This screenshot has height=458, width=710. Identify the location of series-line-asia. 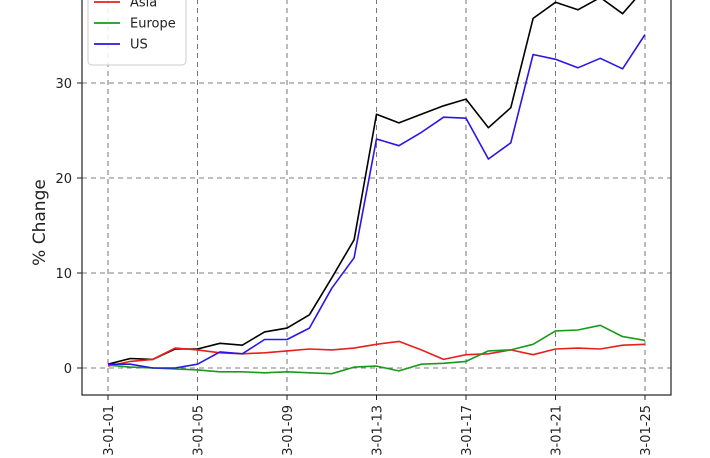
(376, 353).